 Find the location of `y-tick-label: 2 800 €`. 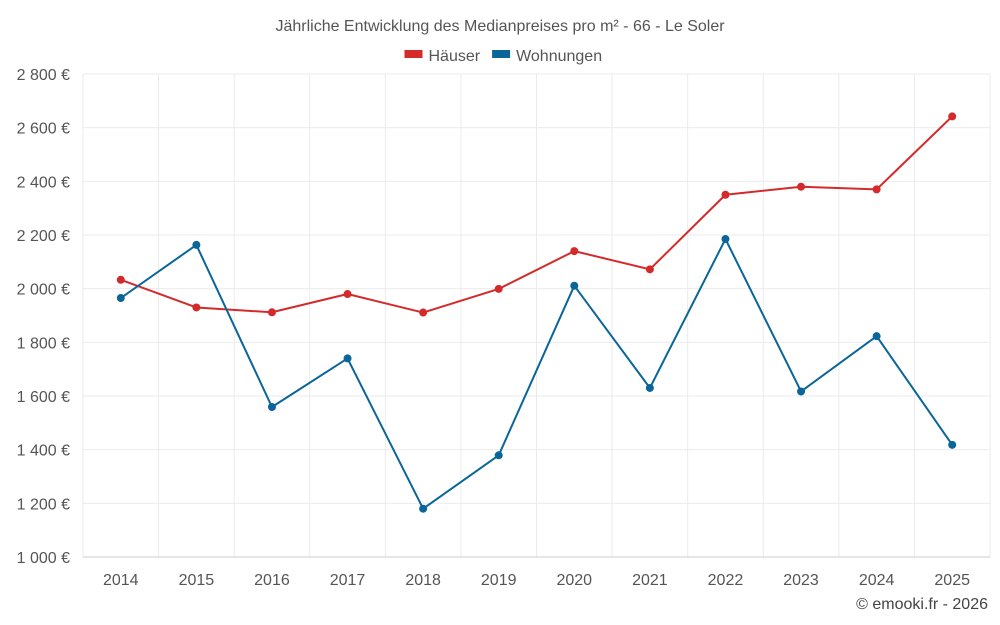

y-tick-label: 2 800 € is located at coordinates (43, 75).